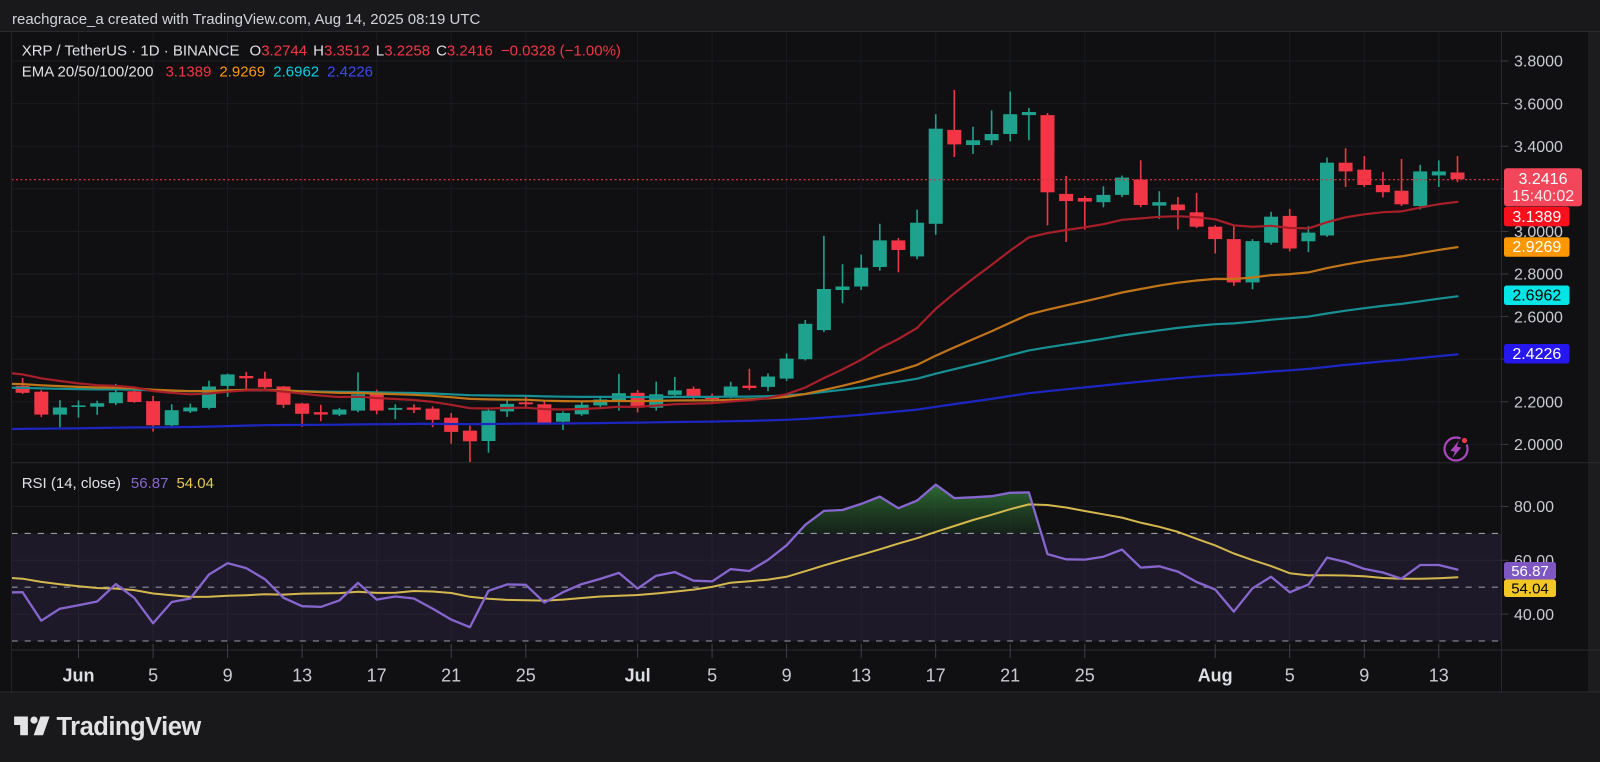 The image size is (1600, 762). I want to click on svg-text: 3.6000, so click(1538, 104).